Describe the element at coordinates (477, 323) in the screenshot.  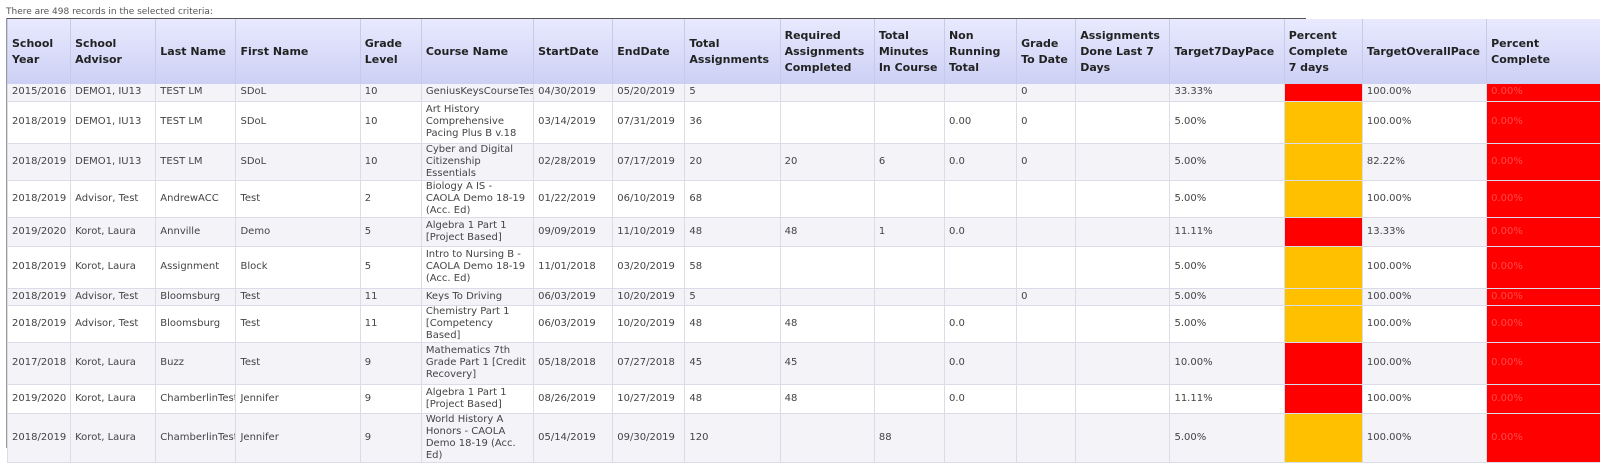
I see `cell-course: Chemistry Part 1 [Competency Based]` at that location.